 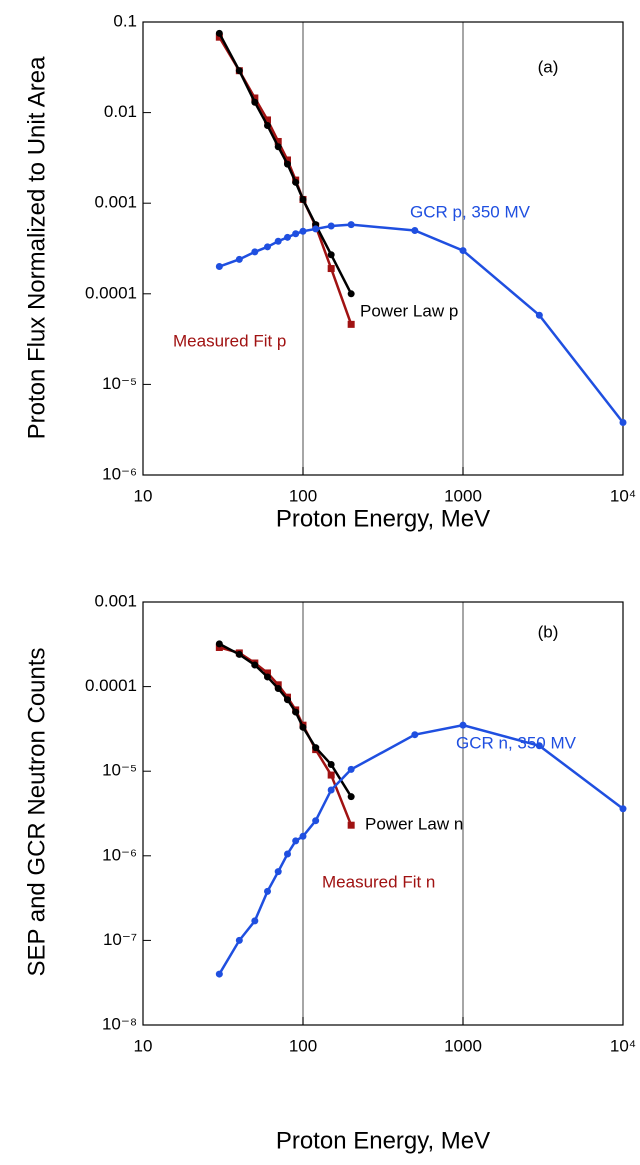 I want to click on panel-annotation: (b), so click(x=548, y=631).